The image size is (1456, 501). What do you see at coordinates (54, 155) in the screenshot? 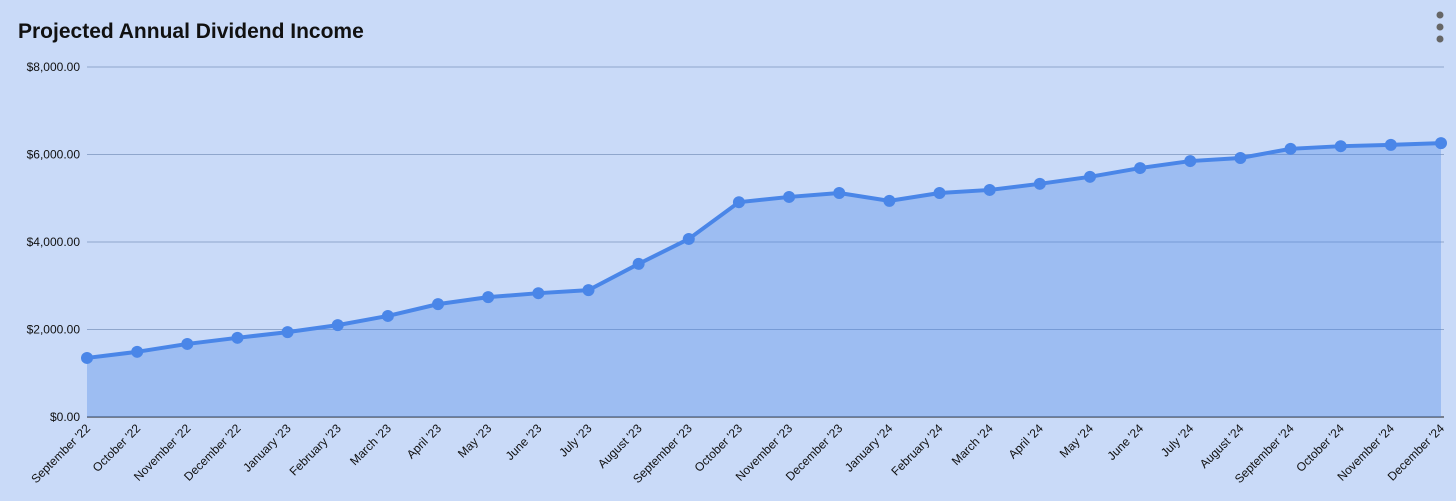
I see `y-tick-label: $6,000.00` at bounding box center [54, 155].